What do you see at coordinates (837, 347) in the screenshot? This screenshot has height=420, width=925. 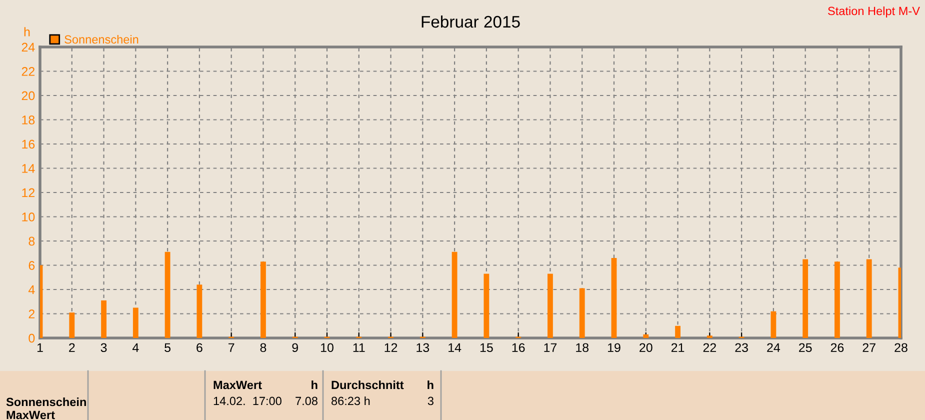 I see `x-tick-label: 26` at bounding box center [837, 347].